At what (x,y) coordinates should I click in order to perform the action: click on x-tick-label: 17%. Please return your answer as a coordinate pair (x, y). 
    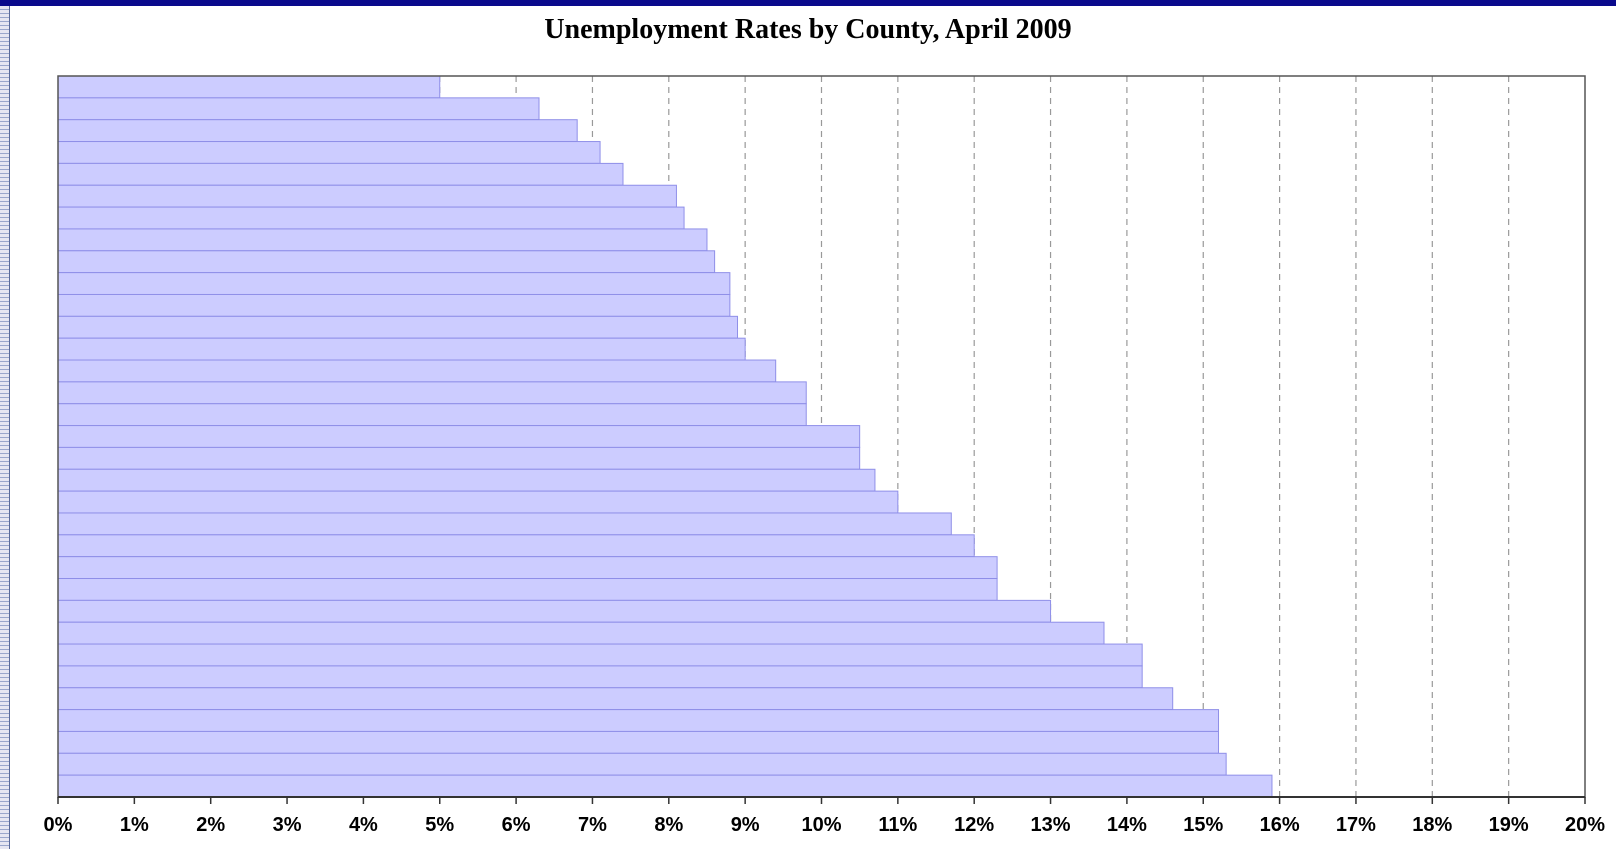
    Looking at the image, I should click on (1356, 825).